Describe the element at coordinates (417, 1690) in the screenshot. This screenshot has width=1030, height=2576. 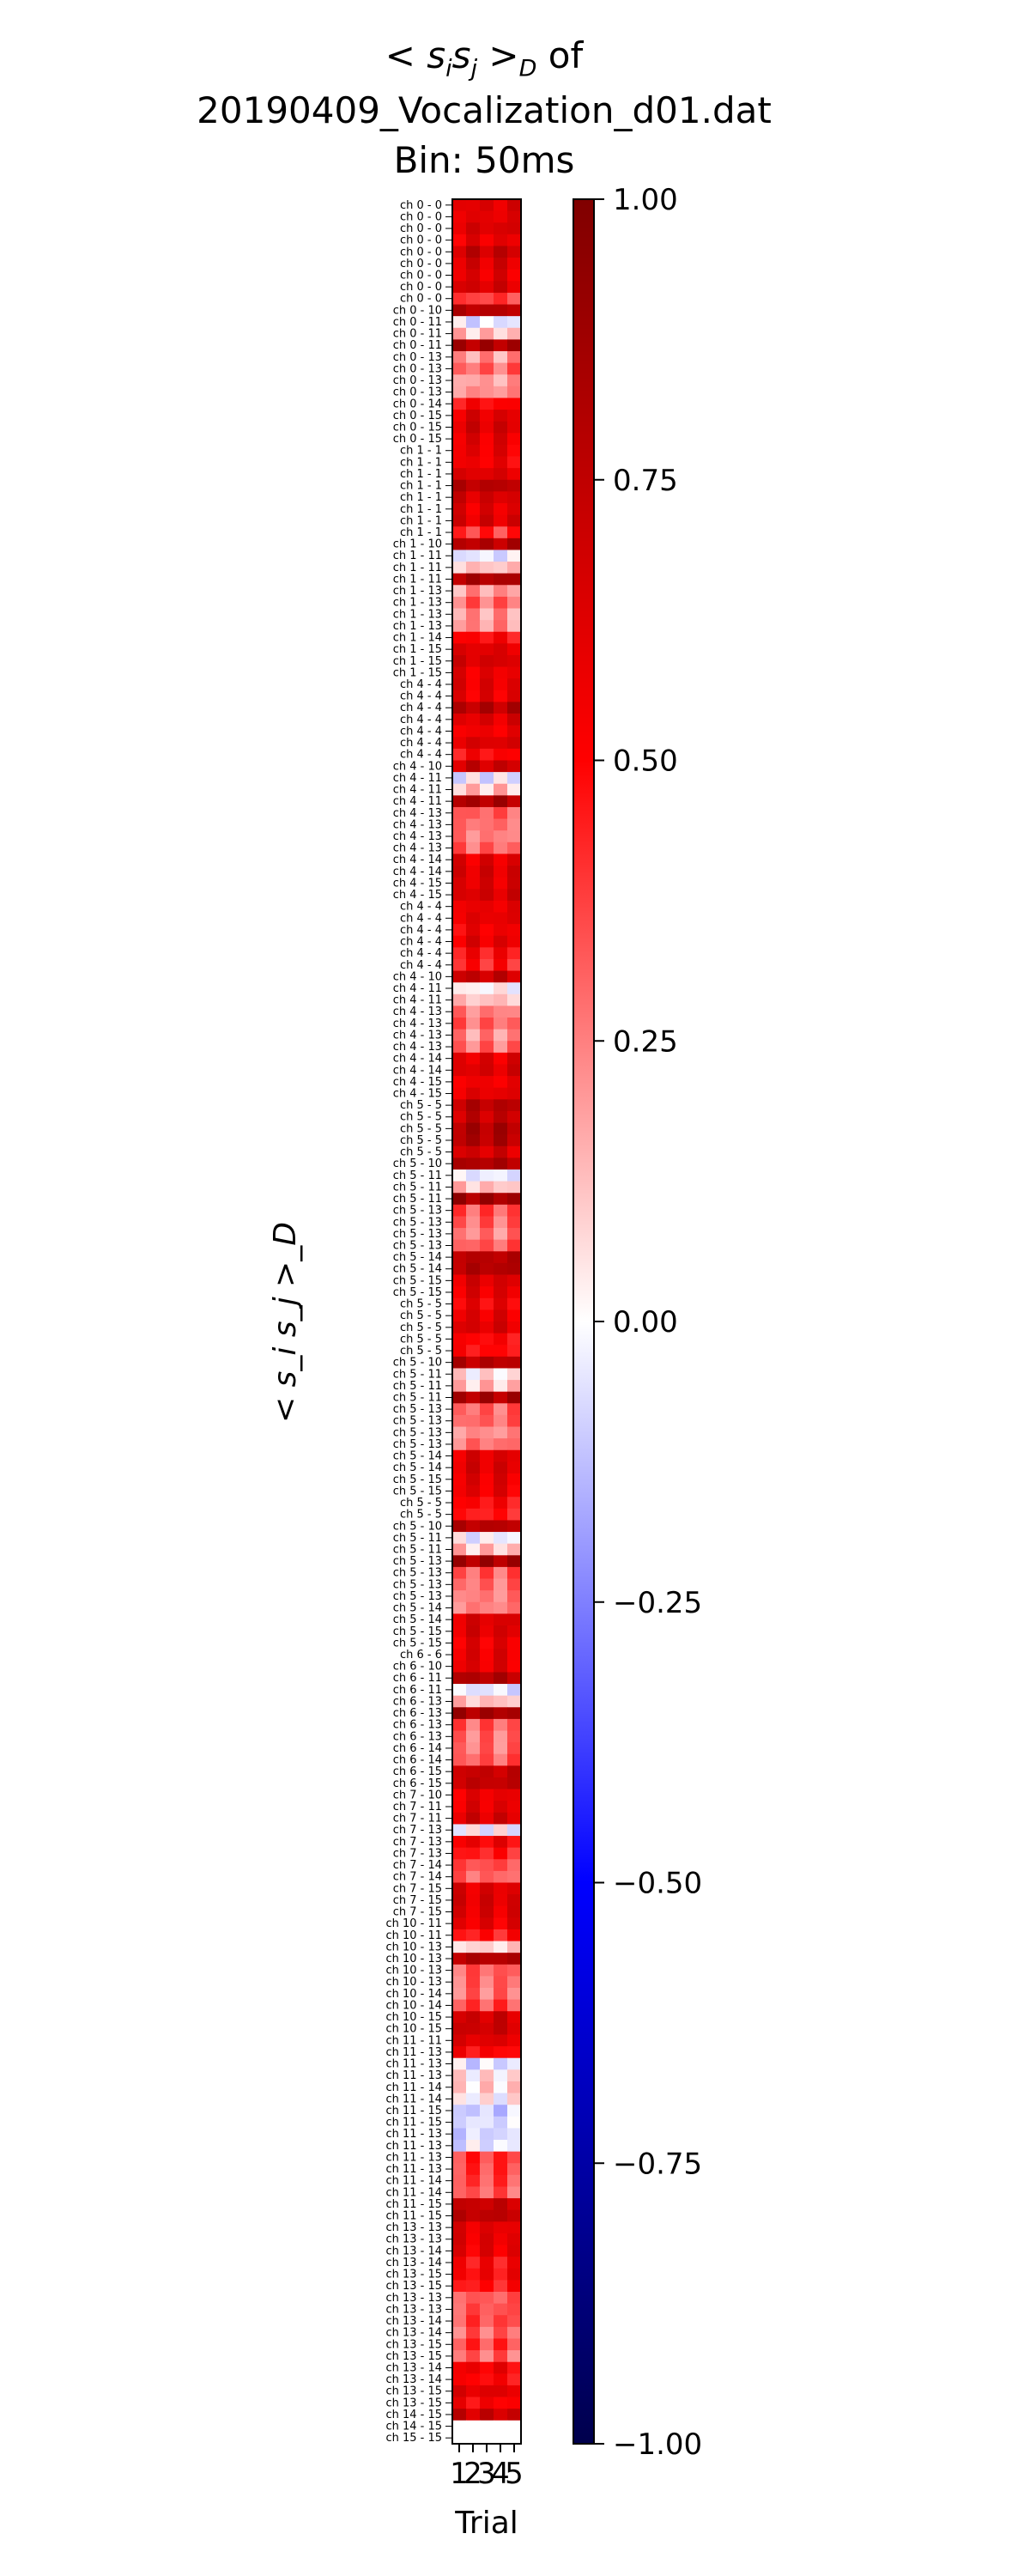
I see `row-tick-label: ch 6 - 11` at that location.